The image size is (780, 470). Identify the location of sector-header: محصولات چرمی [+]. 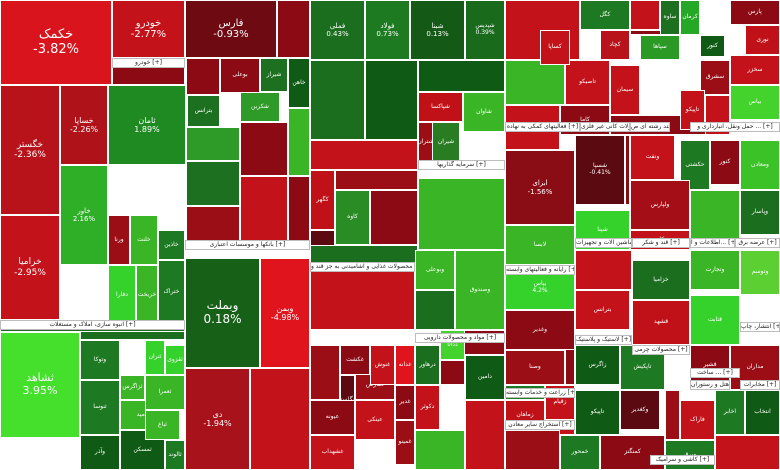
(661, 350).